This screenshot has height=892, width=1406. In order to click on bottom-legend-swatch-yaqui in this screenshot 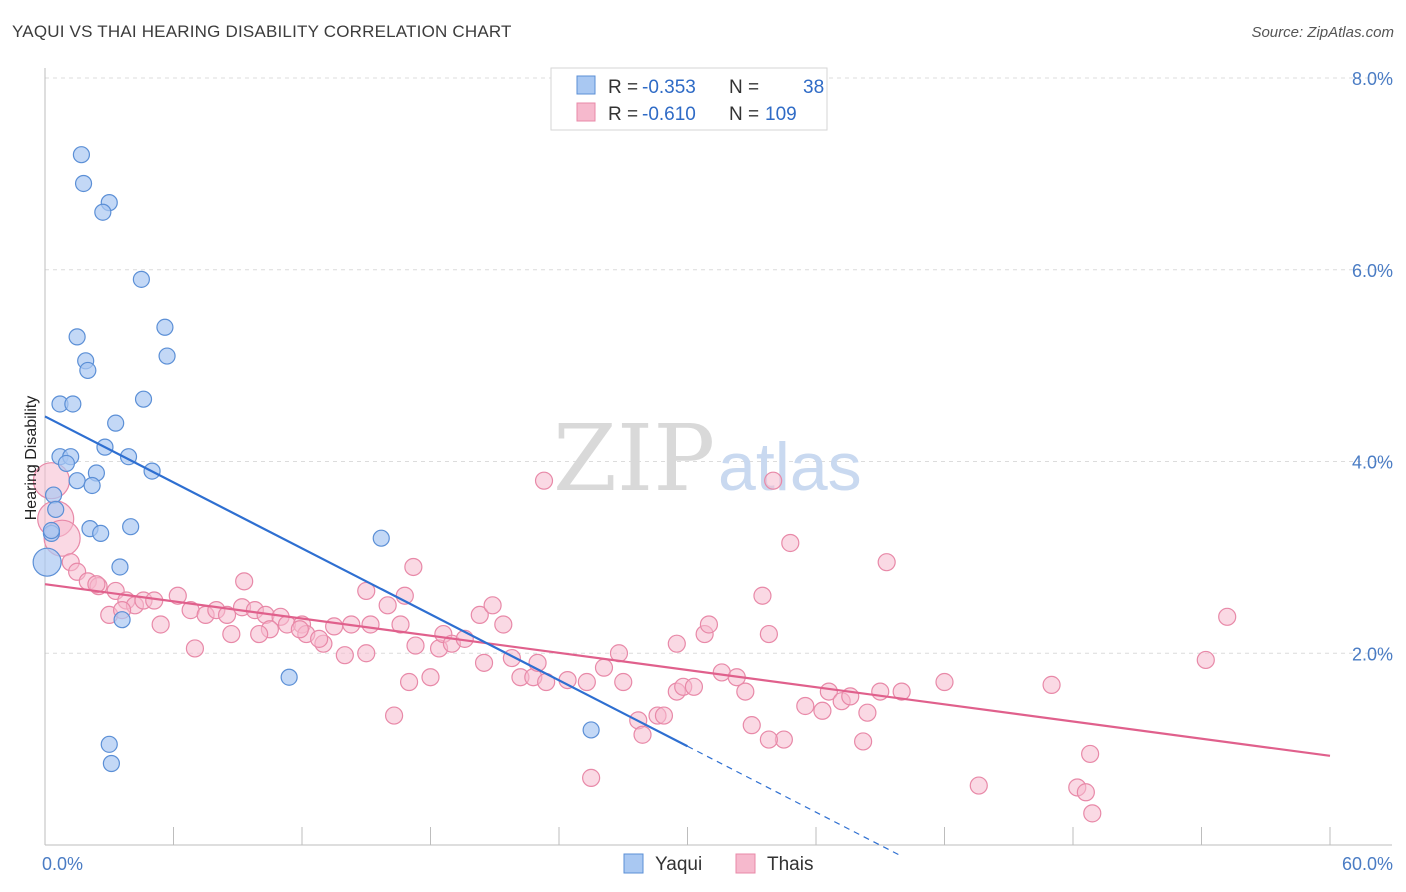, I will do `click(633, 863)`.